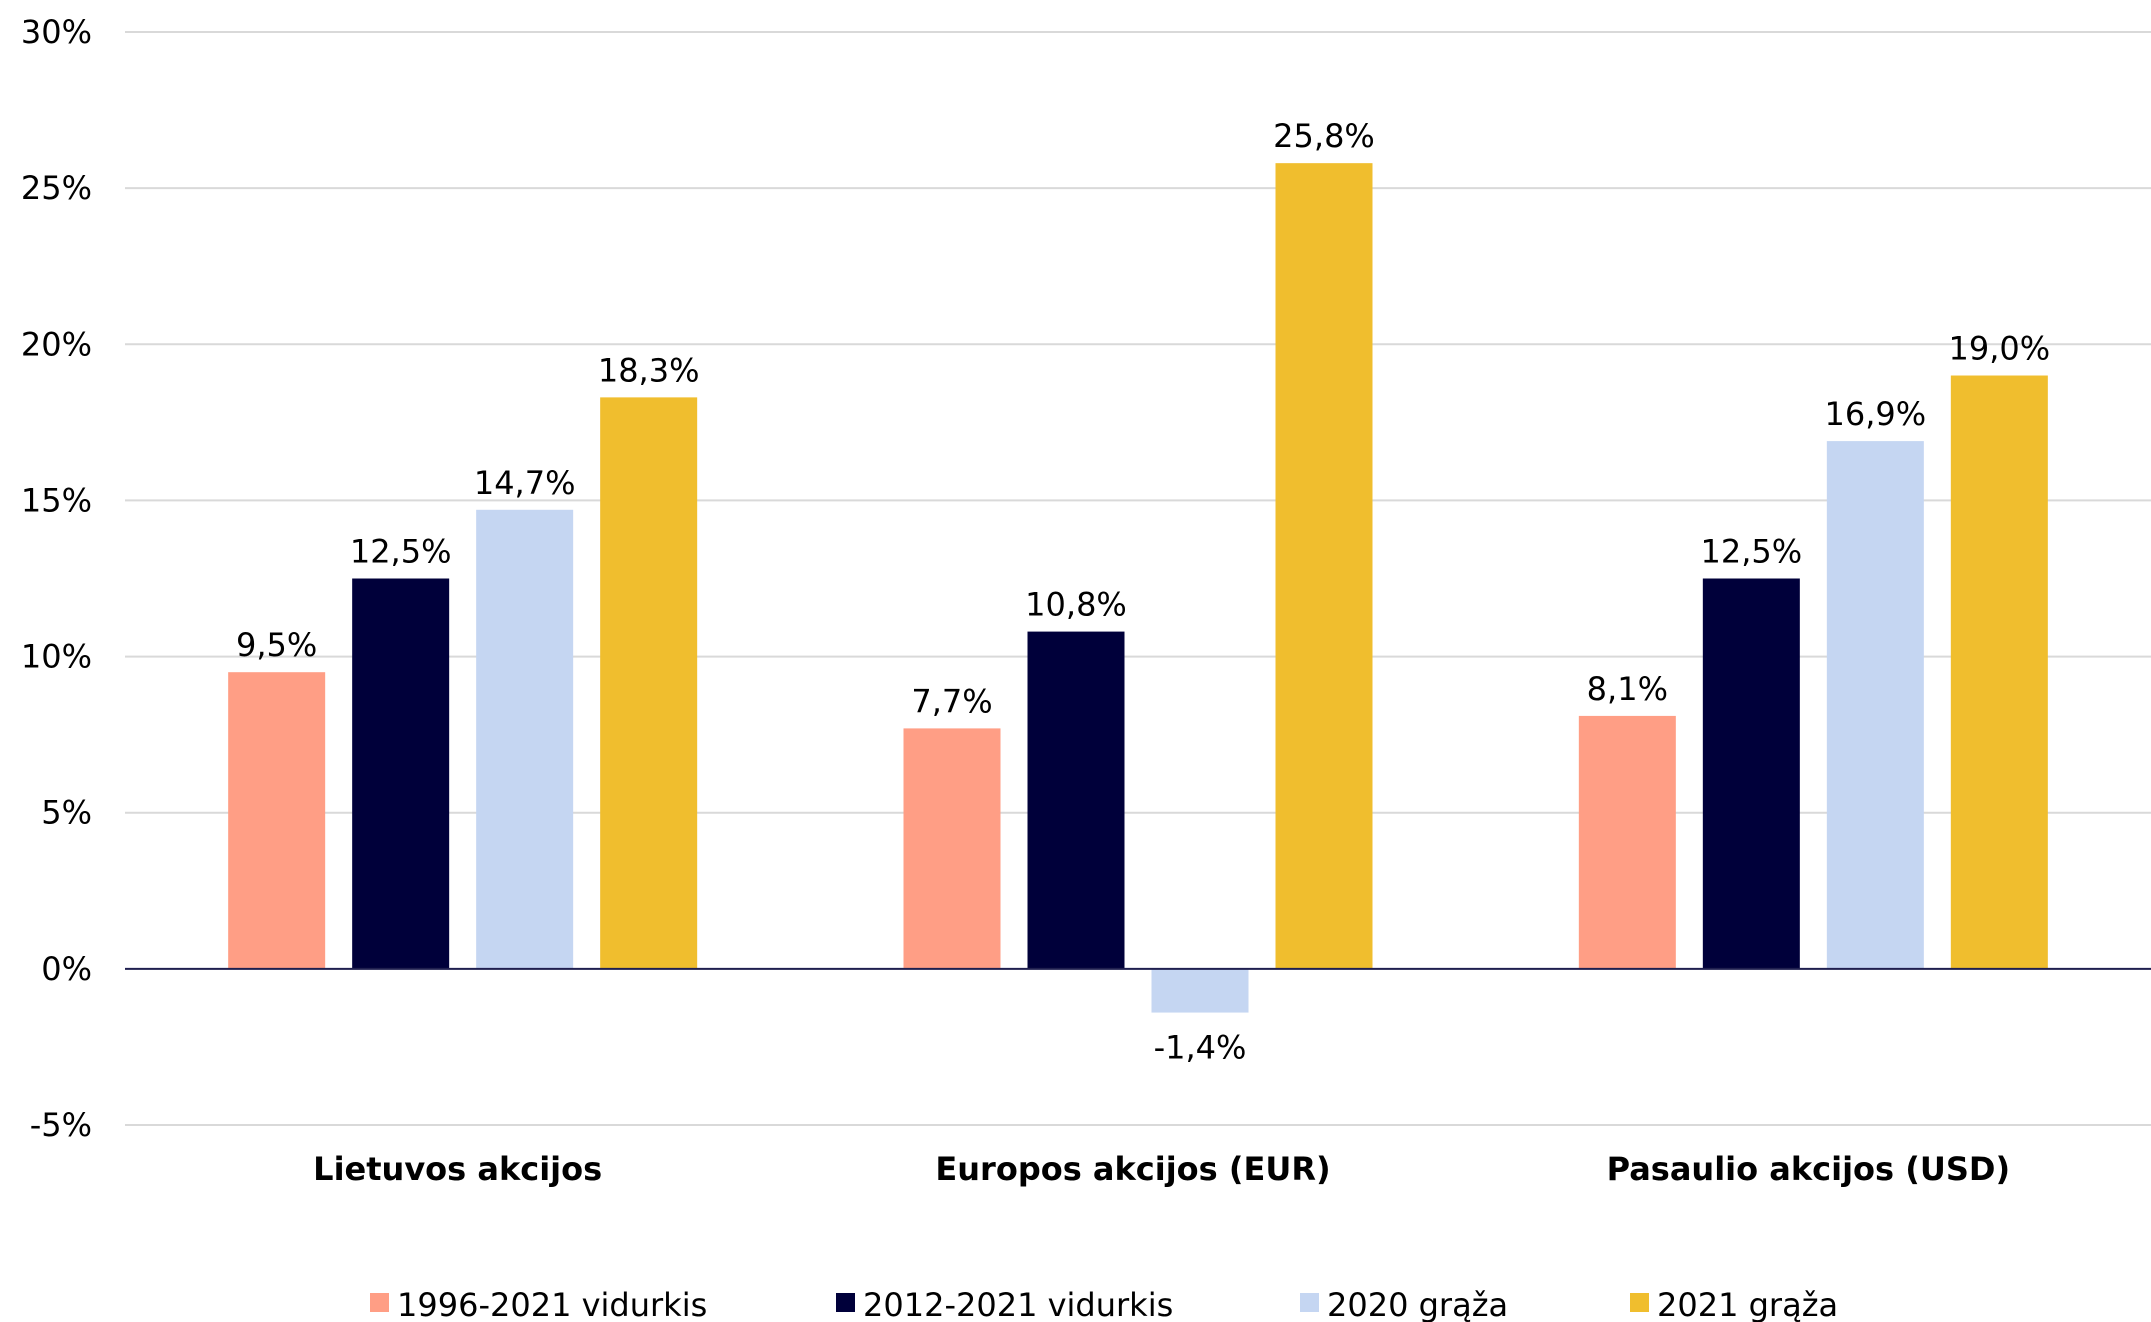 Image resolution: width=2151 pixels, height=1322 pixels. I want to click on data-label: 14,7%, so click(525, 483).